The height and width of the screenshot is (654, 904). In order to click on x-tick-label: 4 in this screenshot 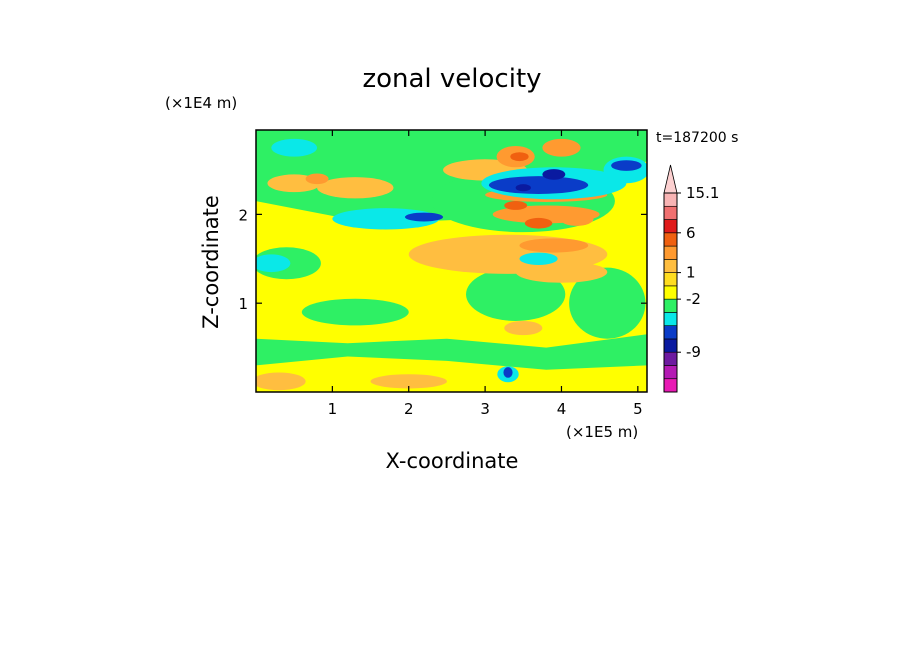, I will do `click(562, 409)`.